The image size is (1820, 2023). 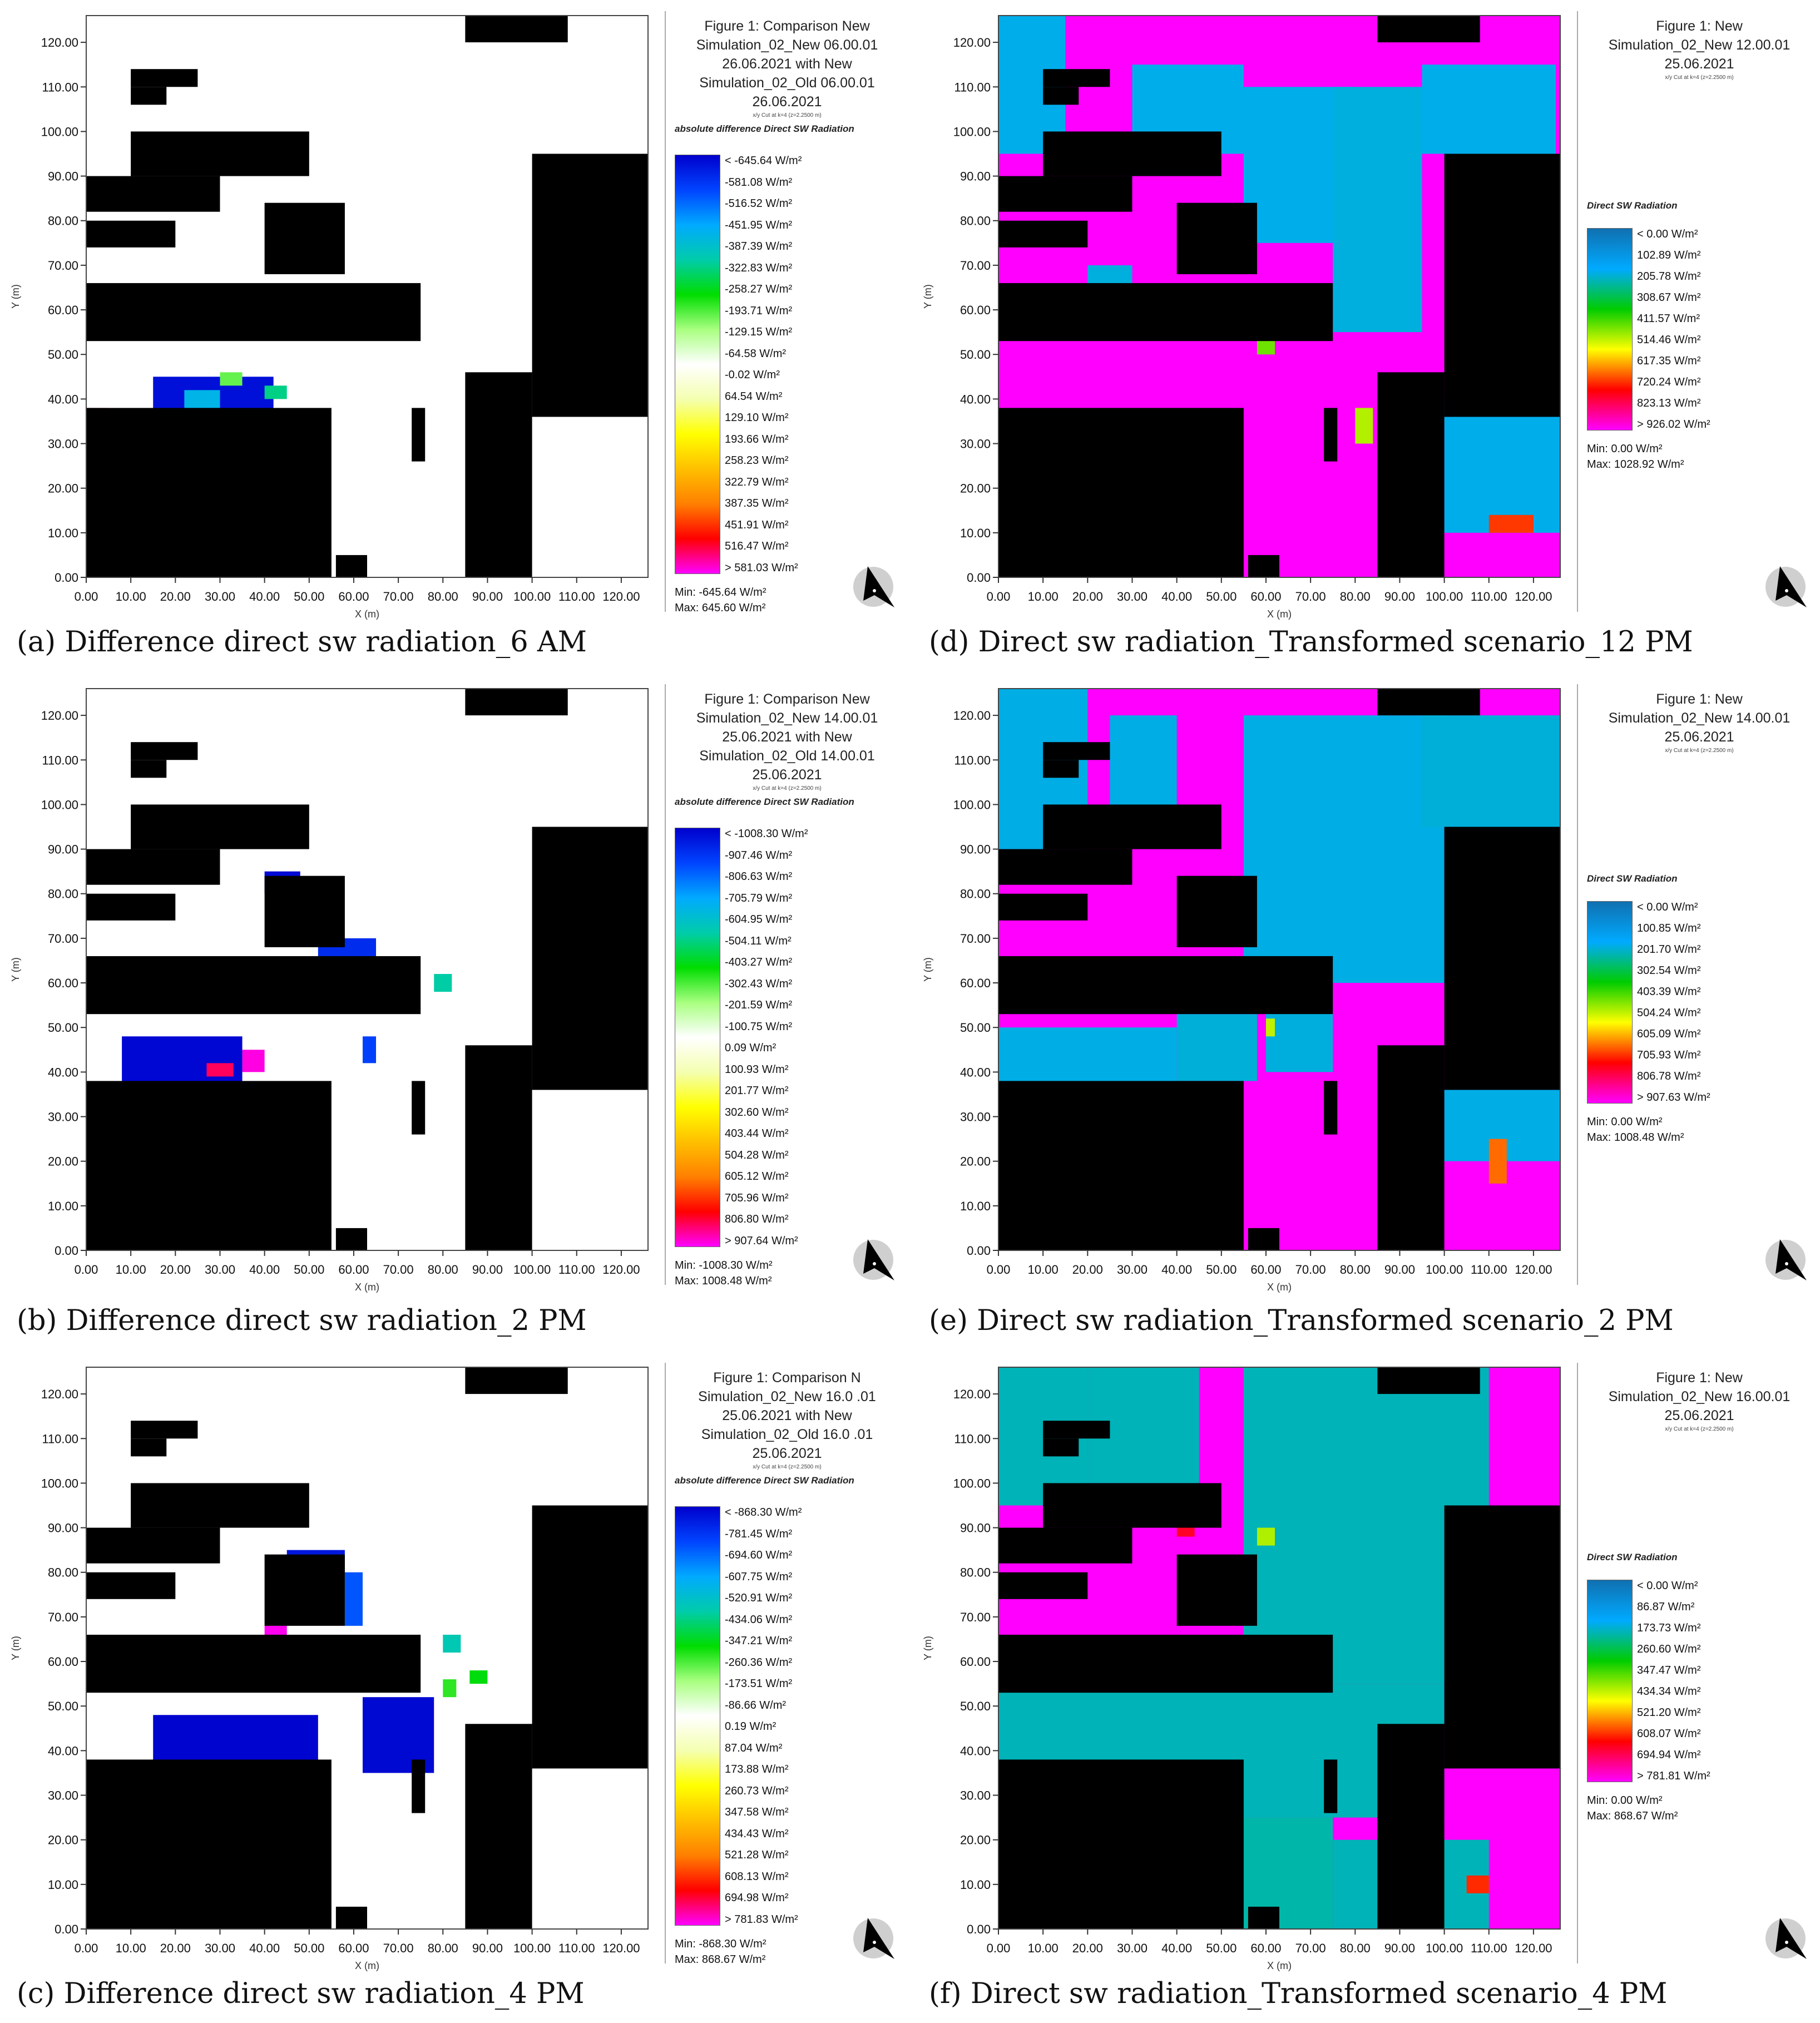 What do you see at coordinates (63, 266) in the screenshot?
I see `y-tick-label: 70.00` at bounding box center [63, 266].